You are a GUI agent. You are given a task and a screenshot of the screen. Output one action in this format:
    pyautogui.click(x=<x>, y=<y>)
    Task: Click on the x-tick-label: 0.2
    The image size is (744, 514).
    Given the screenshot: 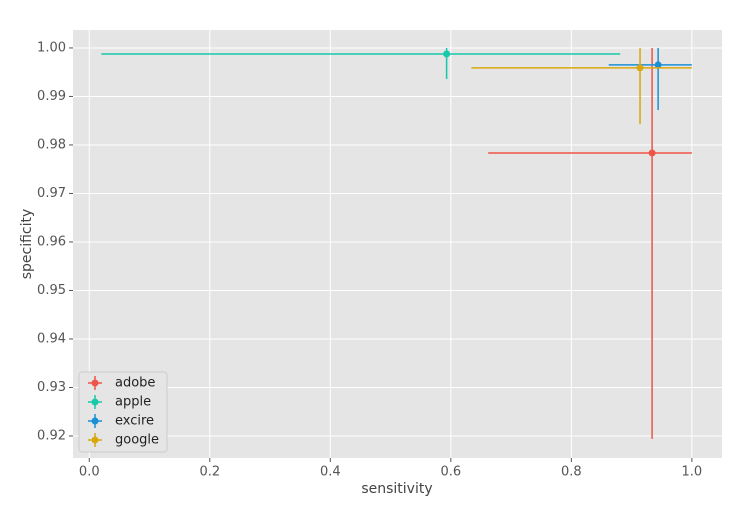 What is the action you would take?
    pyautogui.click(x=209, y=472)
    